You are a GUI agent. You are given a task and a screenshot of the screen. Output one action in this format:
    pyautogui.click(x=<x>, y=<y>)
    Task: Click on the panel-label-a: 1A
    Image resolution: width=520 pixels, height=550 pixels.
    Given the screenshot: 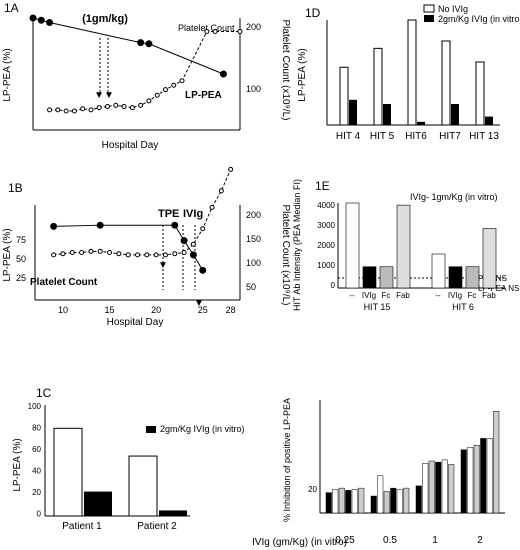 What is the action you would take?
    pyautogui.click(x=11, y=8)
    